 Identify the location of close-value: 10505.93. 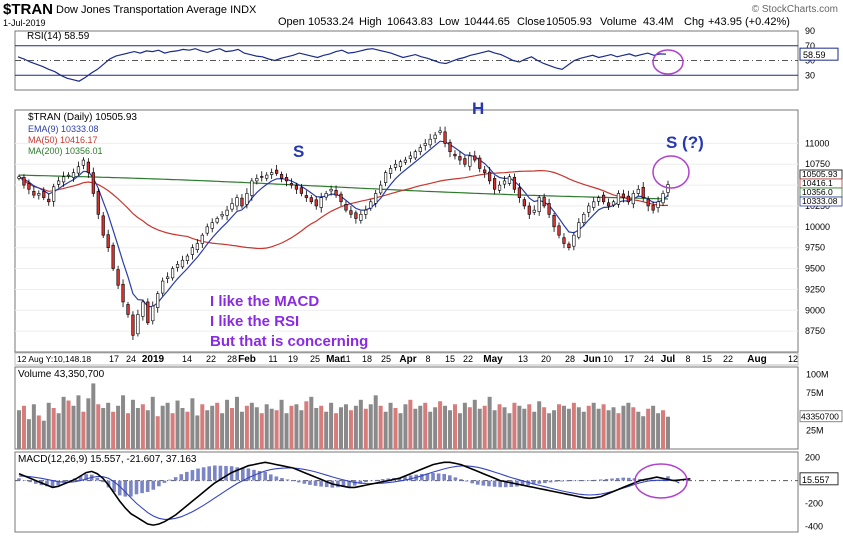
(569, 22).